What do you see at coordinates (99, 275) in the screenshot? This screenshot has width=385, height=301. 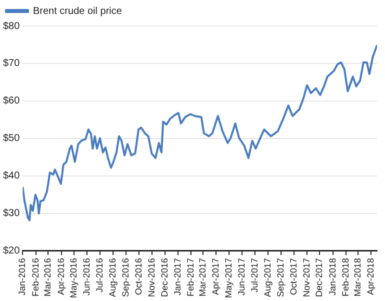 I see `x-tick-label: Jul-2016` at bounding box center [99, 275].